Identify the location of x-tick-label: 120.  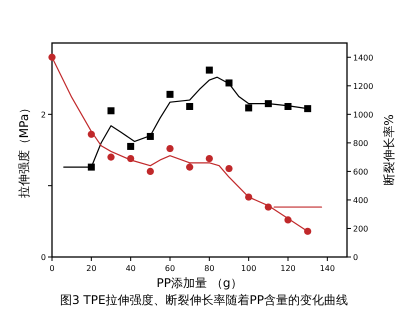
(288, 268).